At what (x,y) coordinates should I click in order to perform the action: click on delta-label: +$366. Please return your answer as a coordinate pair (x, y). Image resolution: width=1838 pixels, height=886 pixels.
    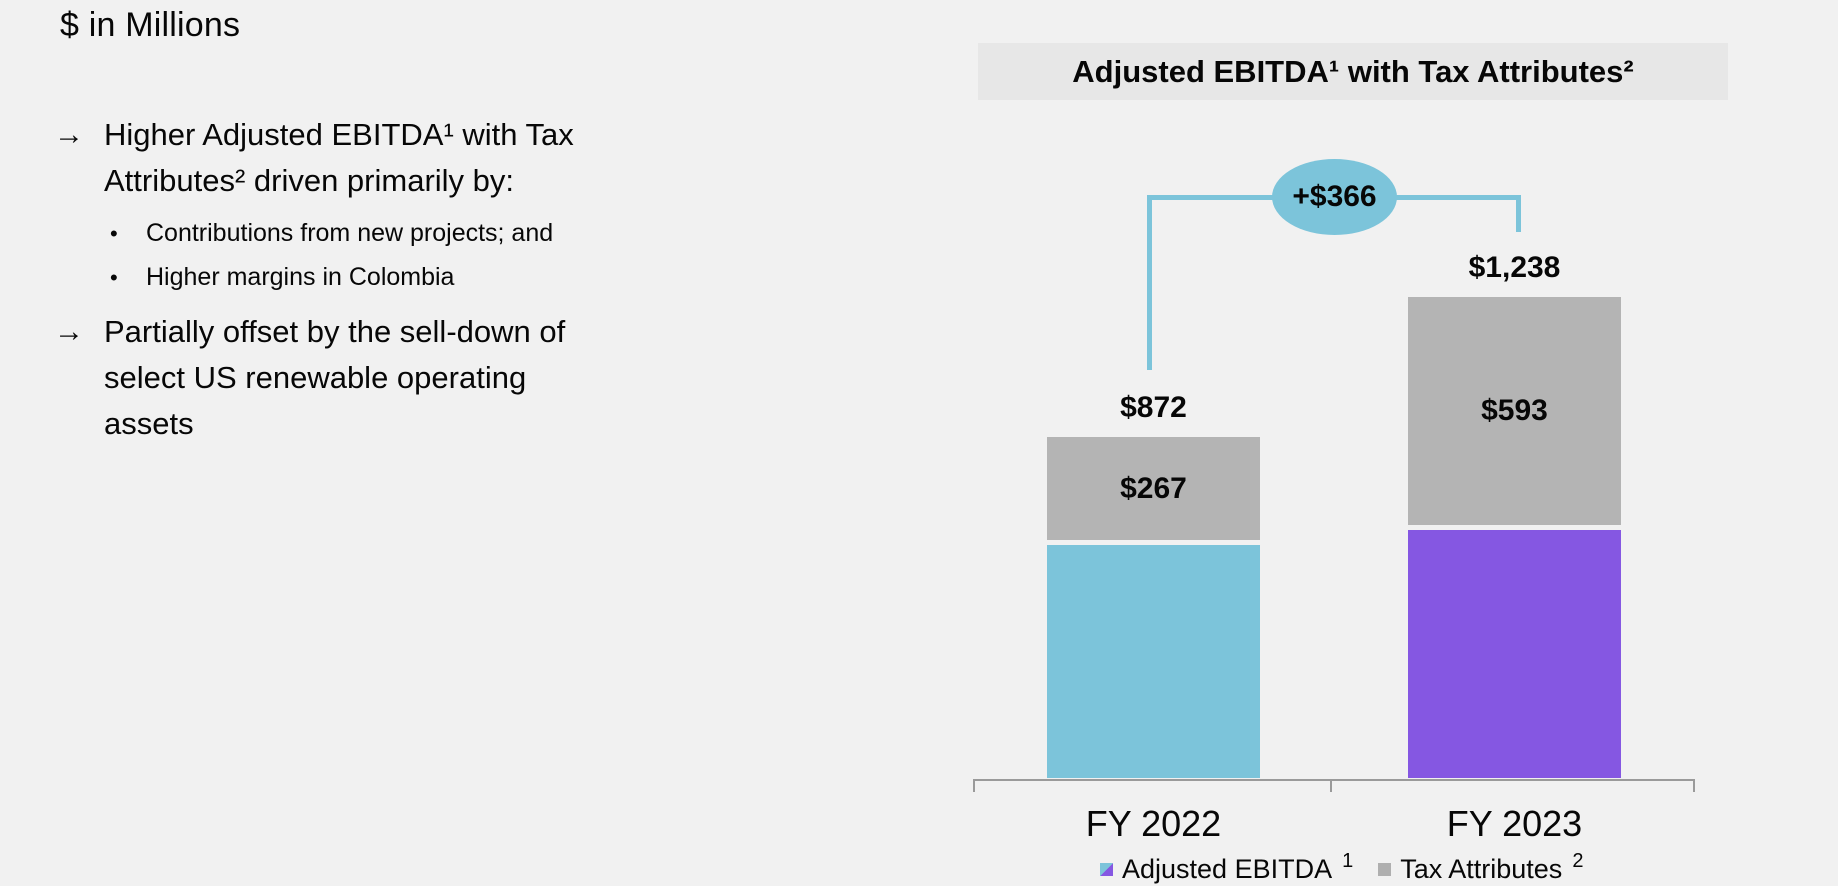
    Looking at the image, I should click on (1334, 196).